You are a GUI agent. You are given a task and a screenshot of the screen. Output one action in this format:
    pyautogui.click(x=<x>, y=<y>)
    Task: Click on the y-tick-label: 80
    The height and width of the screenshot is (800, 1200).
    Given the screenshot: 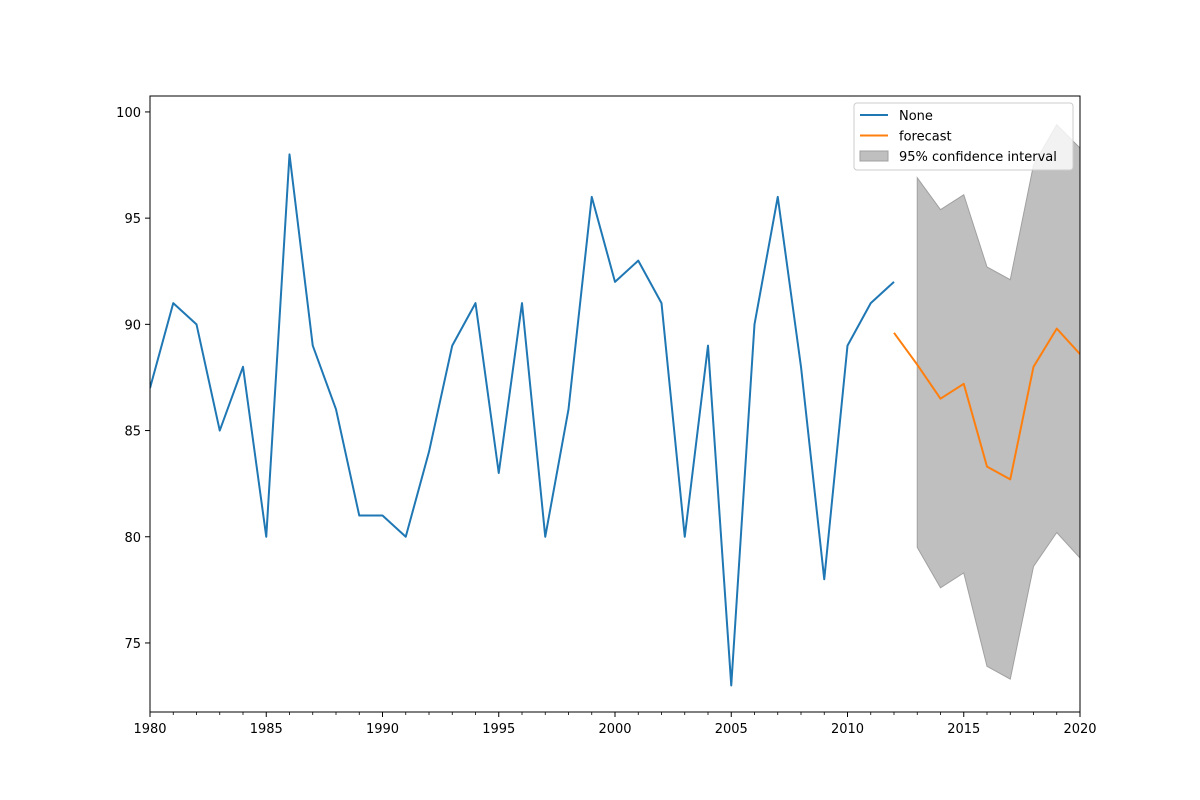 What is the action you would take?
    pyautogui.click(x=132, y=538)
    